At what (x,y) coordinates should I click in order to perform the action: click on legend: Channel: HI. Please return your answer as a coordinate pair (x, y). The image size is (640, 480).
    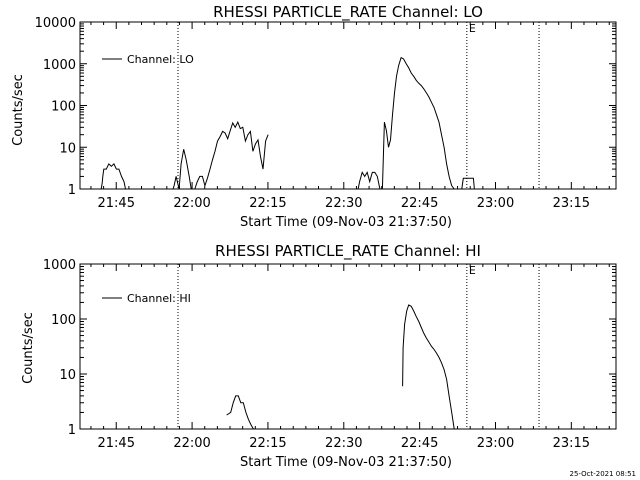
    Looking at the image, I should click on (146, 298).